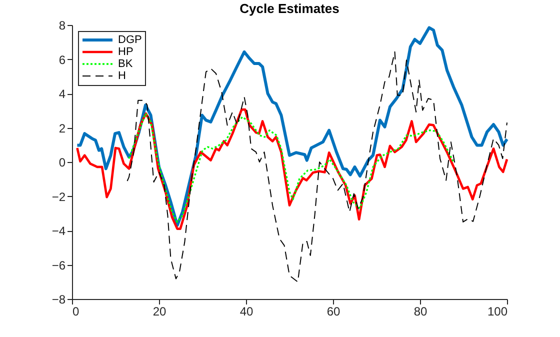 The width and height of the screenshot is (560, 337). I want to click on x-tick-label: 40, so click(247, 311).